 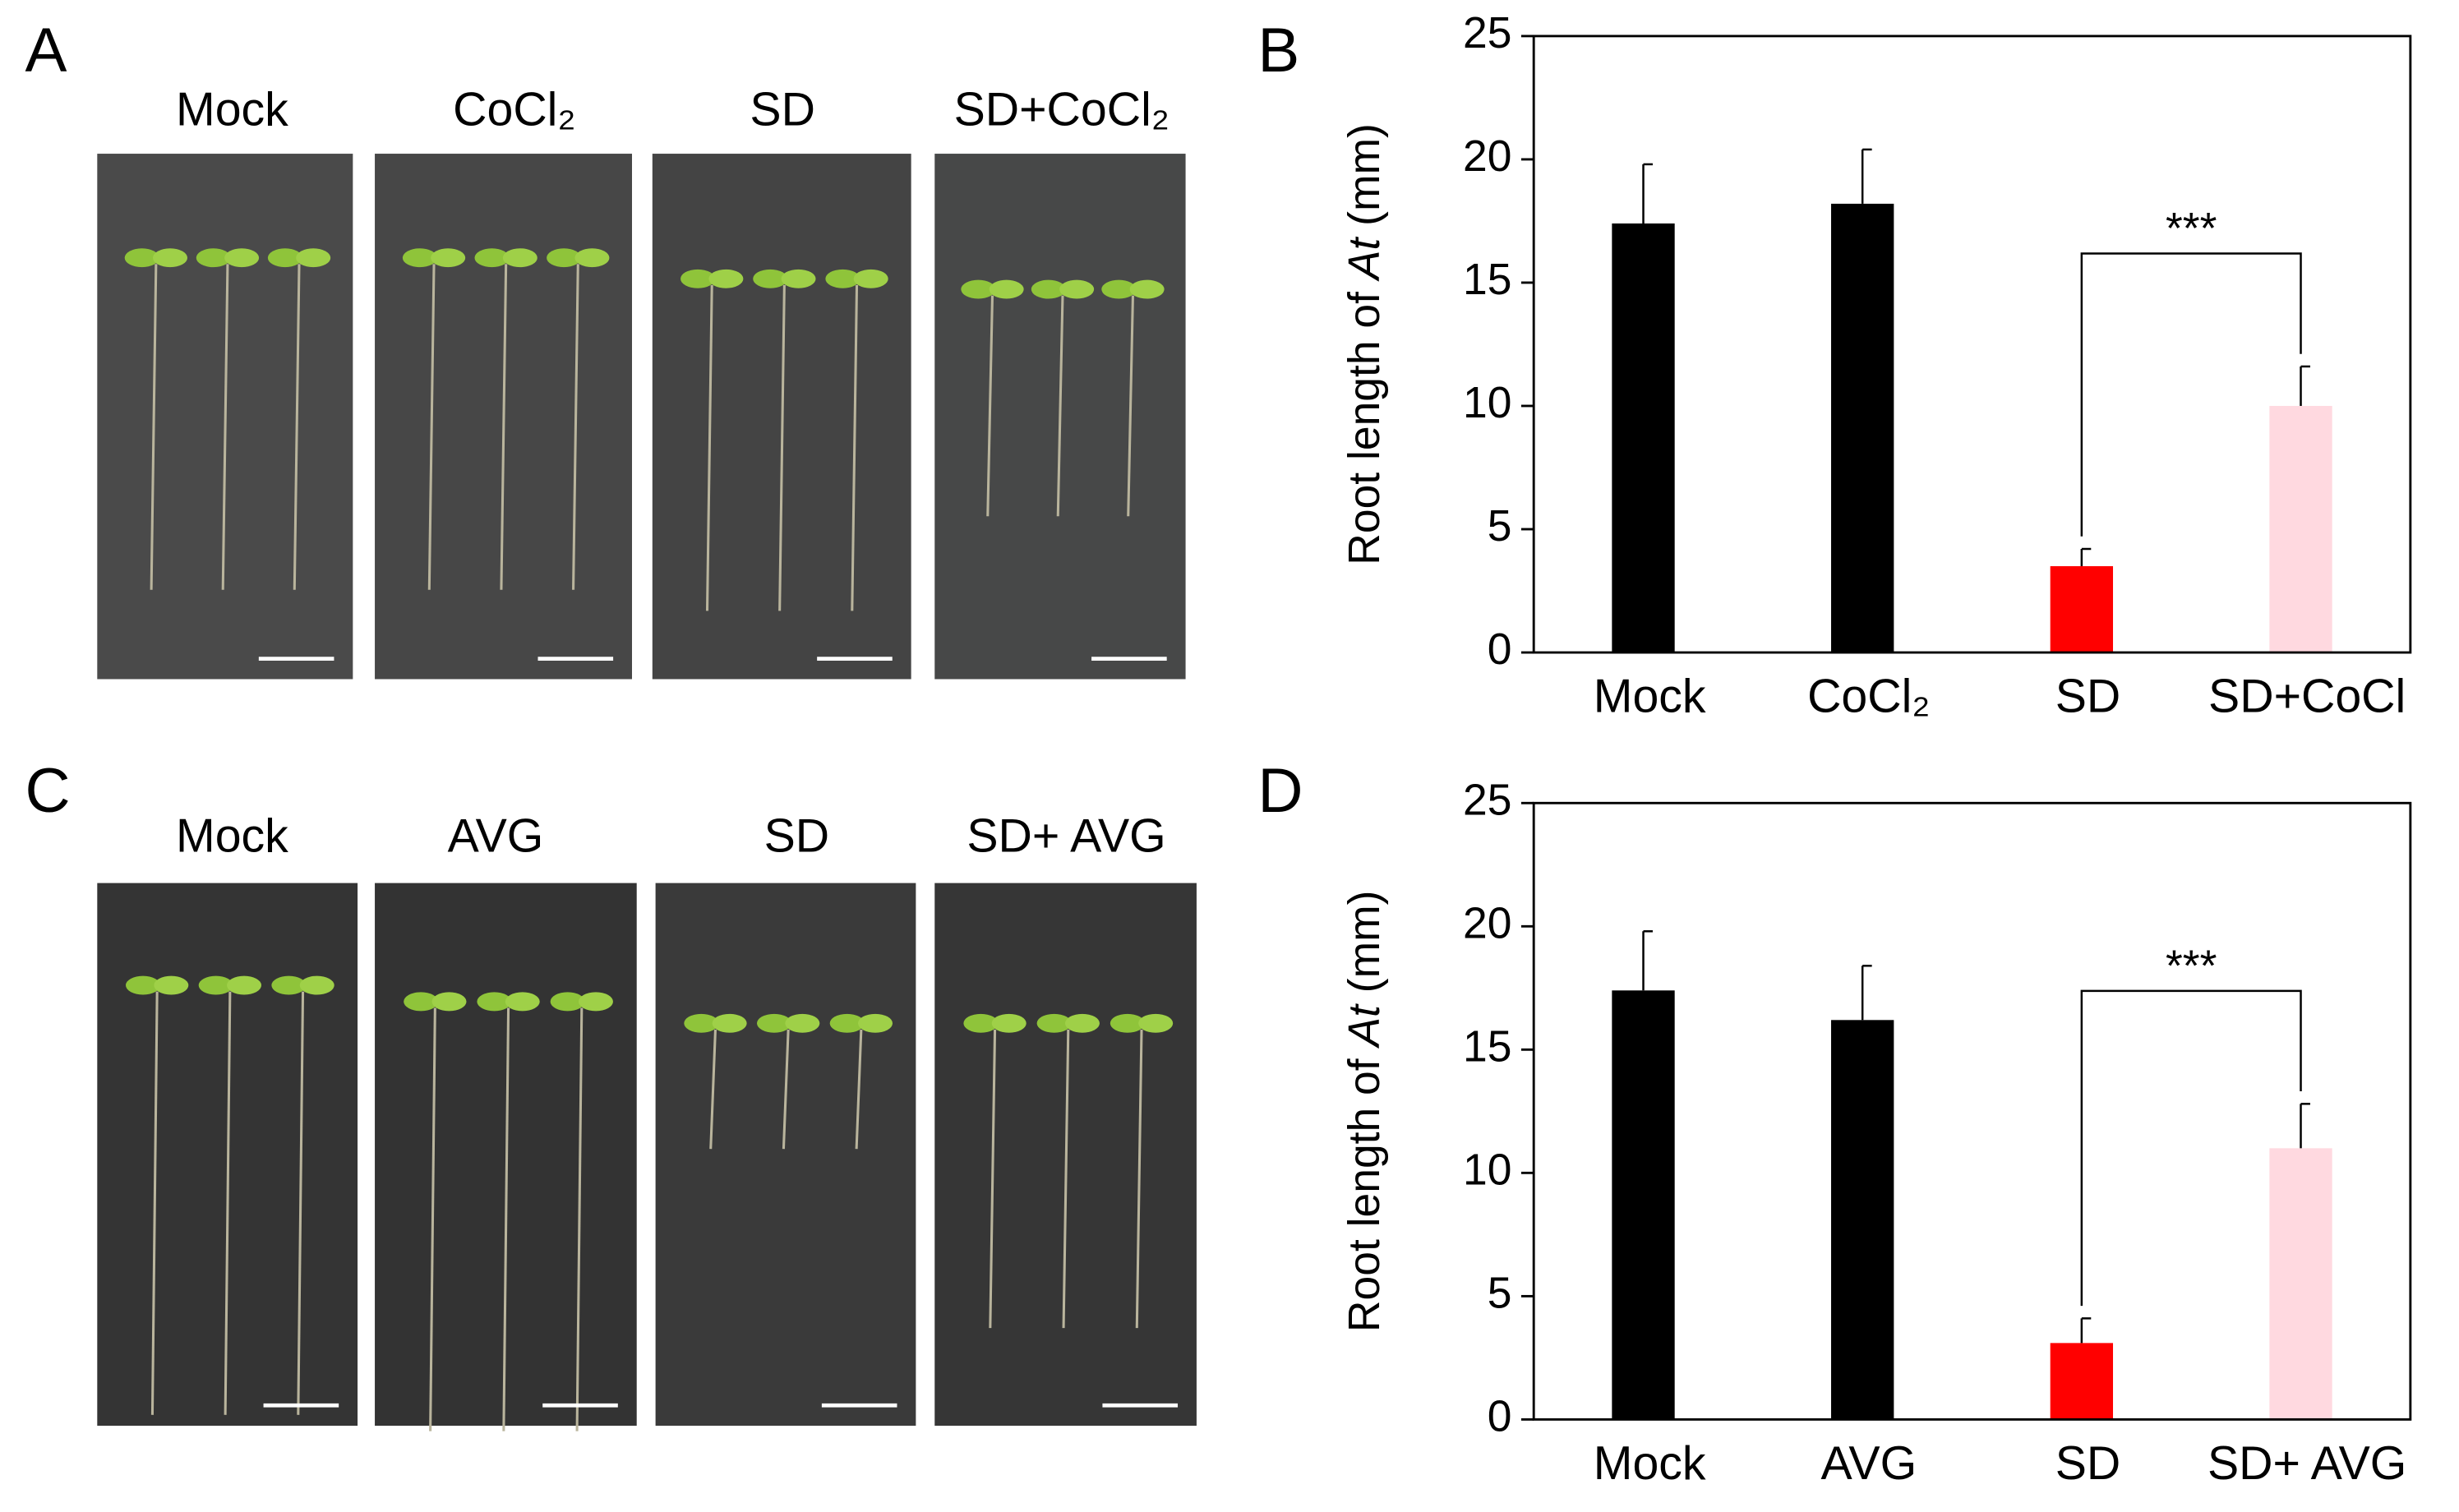 I want to click on photo-label: AVG, so click(x=496, y=836).